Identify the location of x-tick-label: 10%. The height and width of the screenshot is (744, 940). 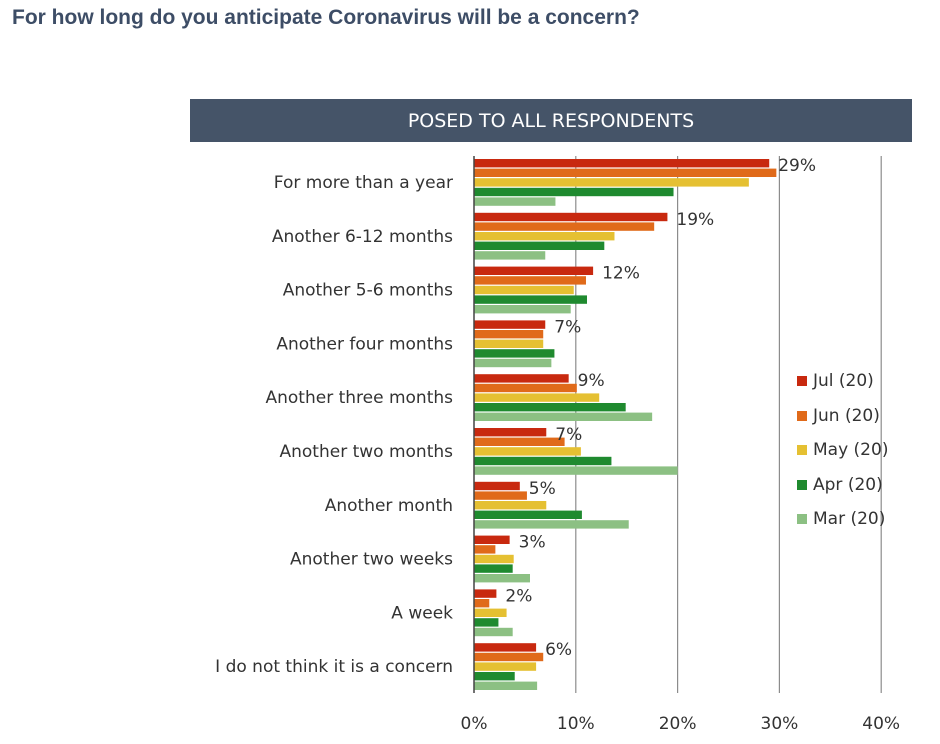
(576, 724).